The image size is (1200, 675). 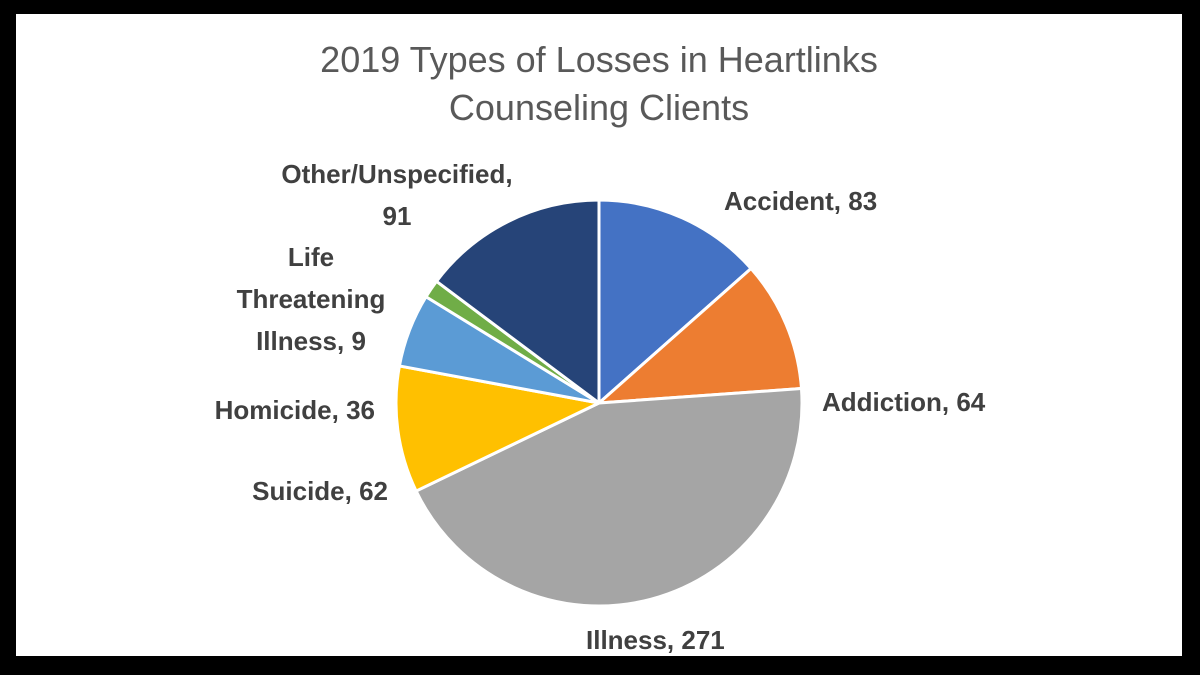 I want to click on pie-data-label-5-line-1: Threatening, so click(x=311, y=299).